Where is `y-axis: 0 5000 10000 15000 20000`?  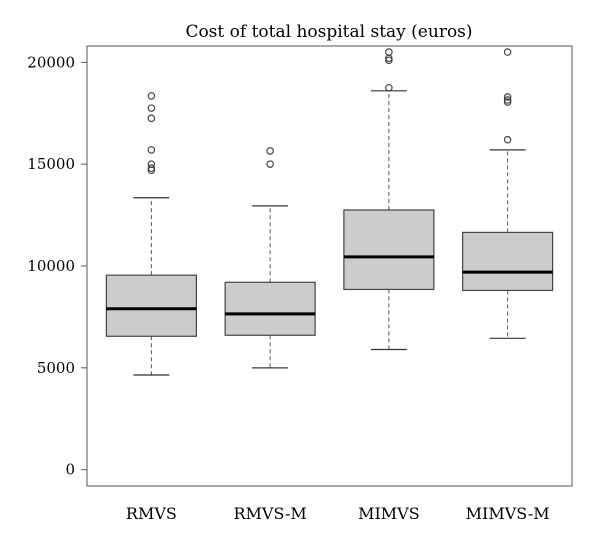
y-axis: 0 5000 10000 15000 20000 is located at coordinates (57, 266).